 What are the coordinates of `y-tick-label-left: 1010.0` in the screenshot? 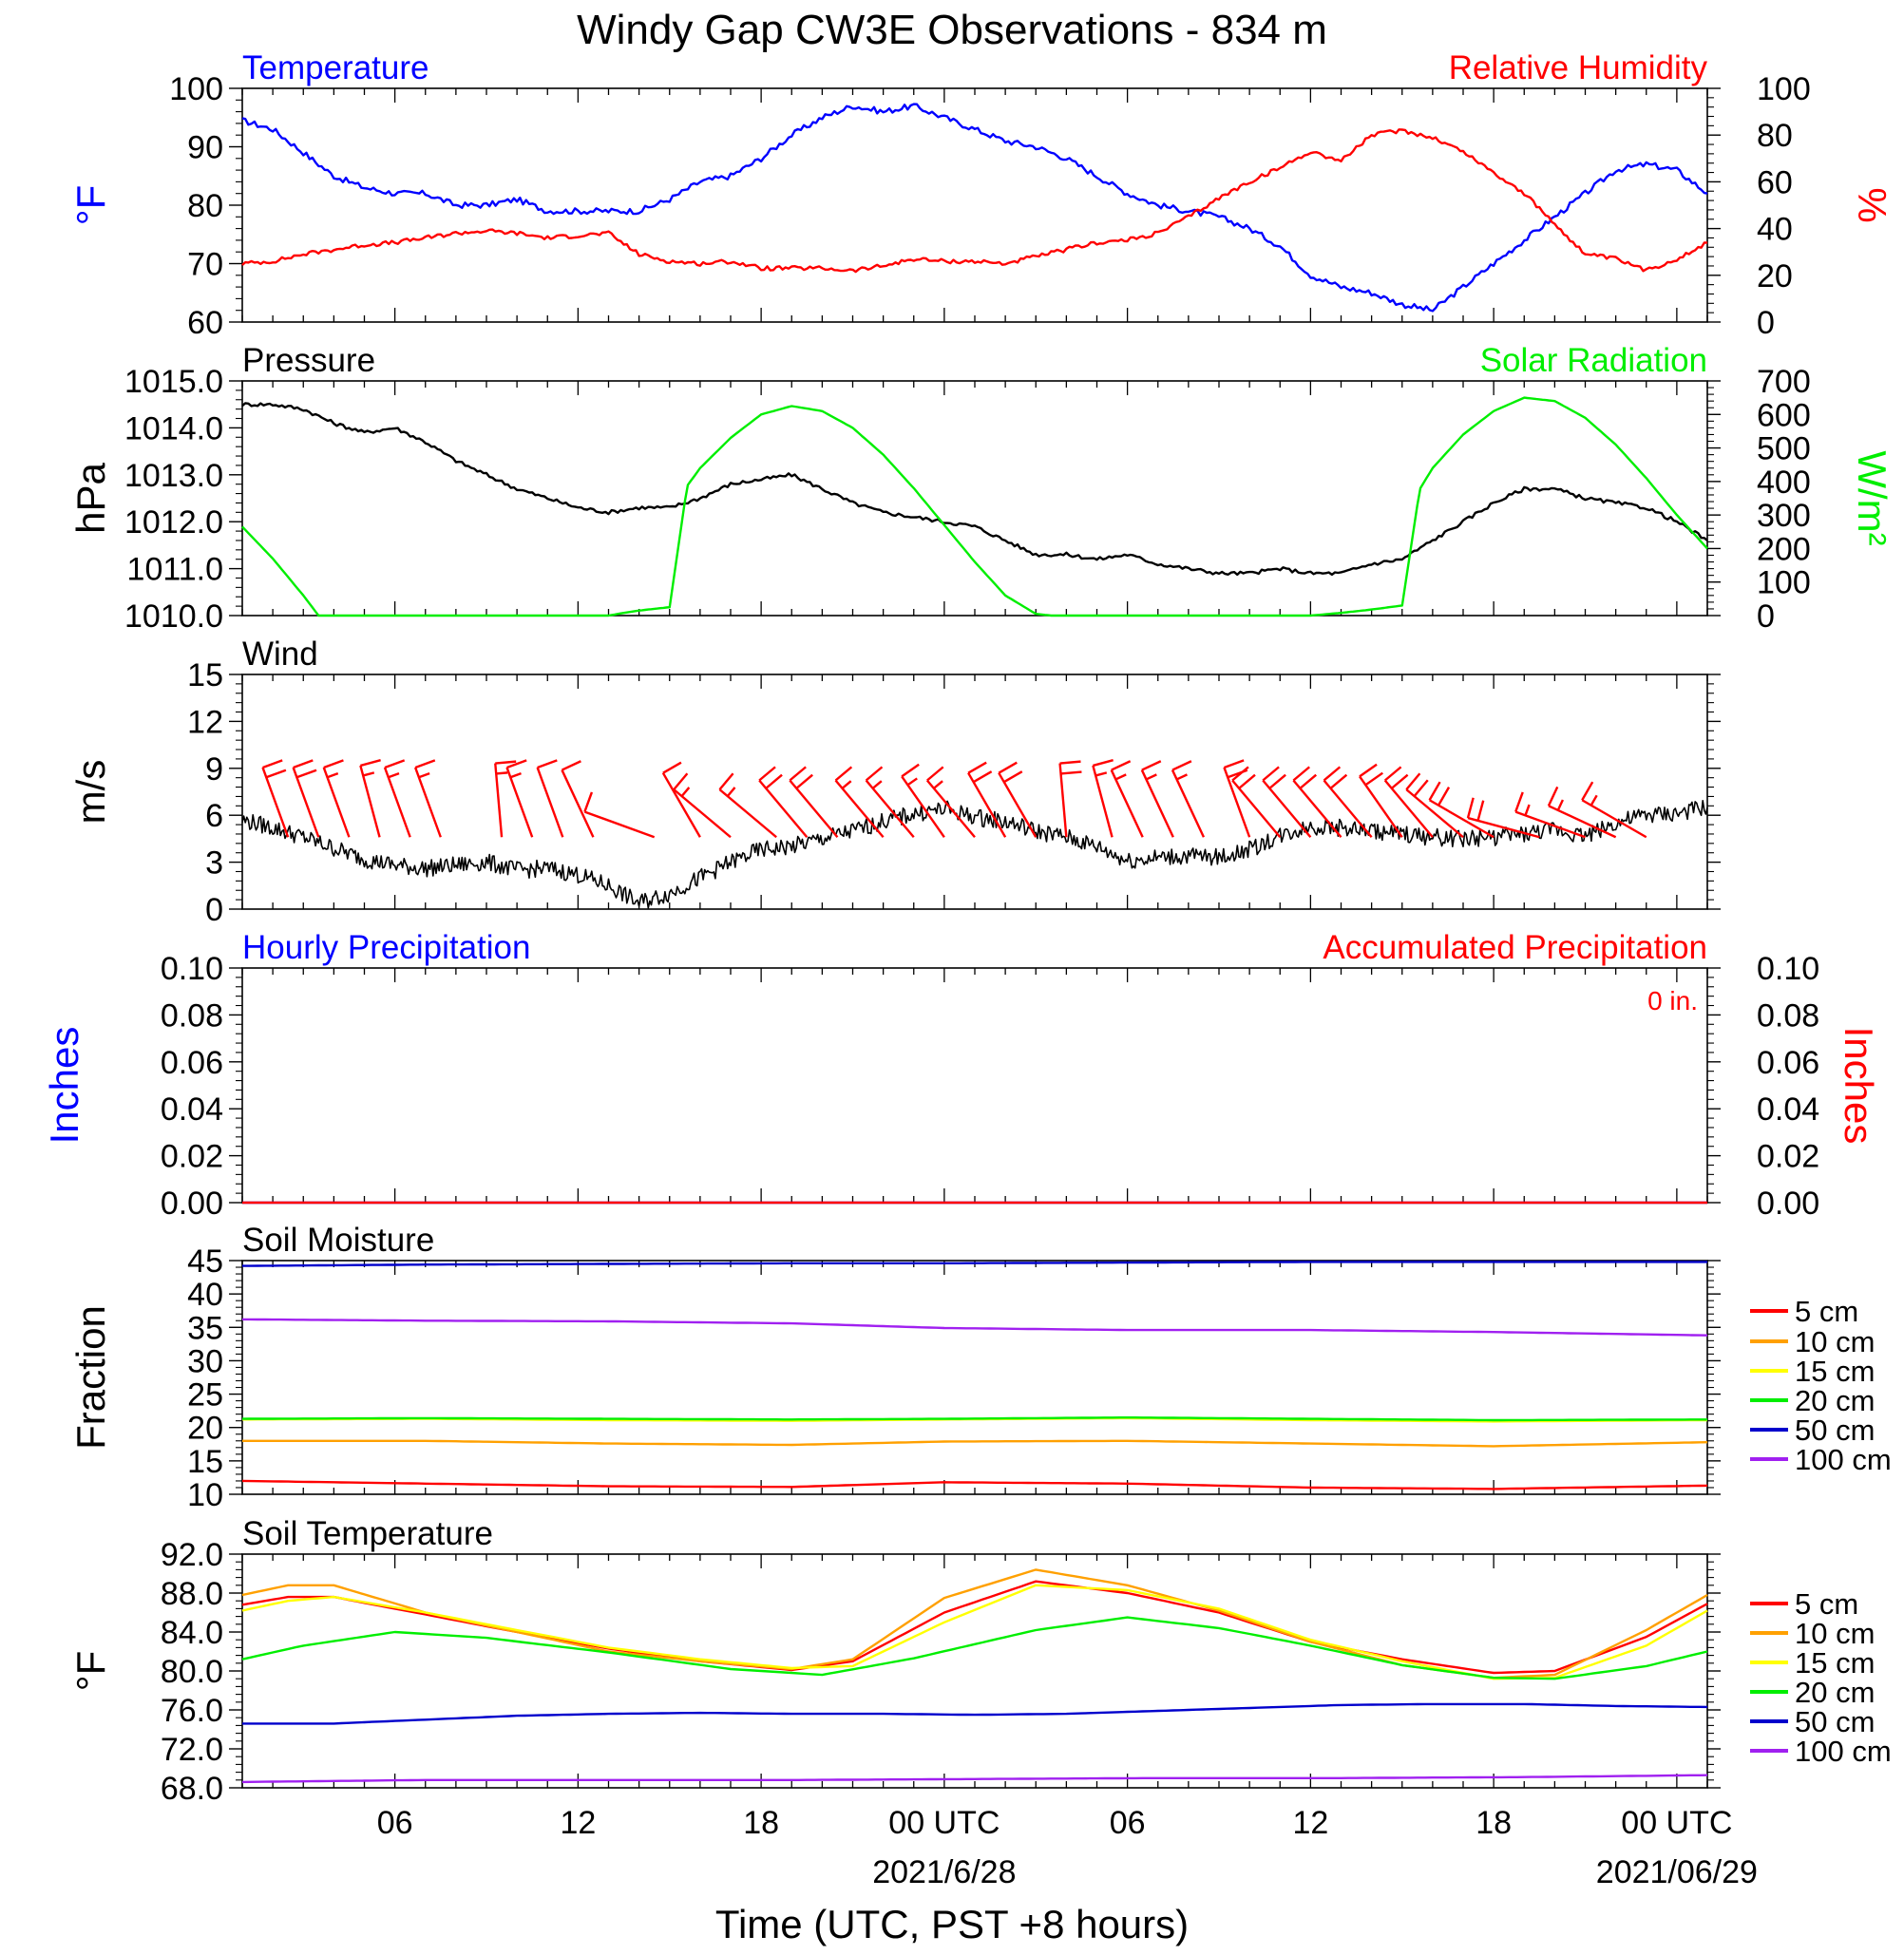 It's located at (174, 616).